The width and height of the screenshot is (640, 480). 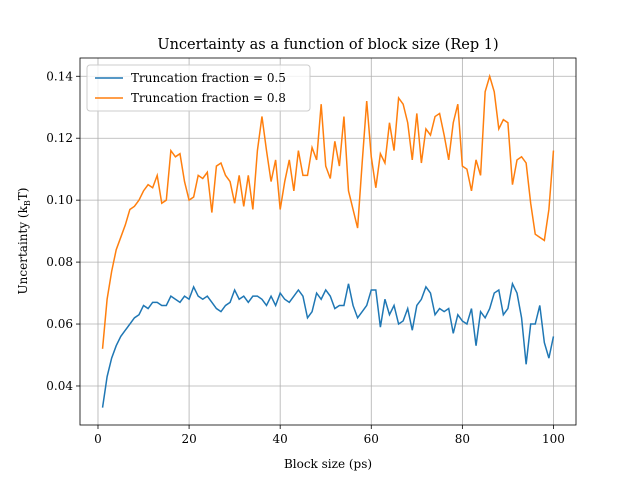 What do you see at coordinates (462, 439) in the screenshot?
I see `x-tick-label: 80` at bounding box center [462, 439].